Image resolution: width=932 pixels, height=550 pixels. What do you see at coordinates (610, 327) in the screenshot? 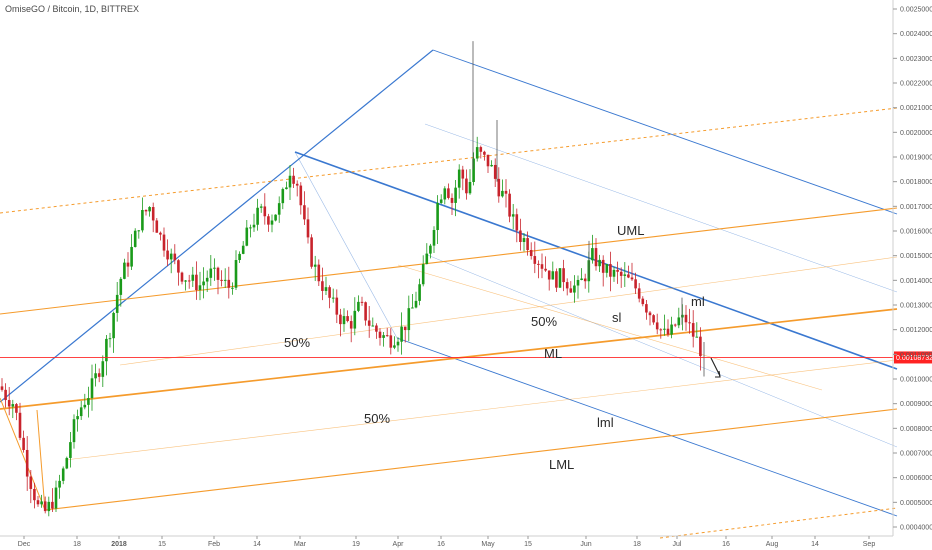
I see `orange-slope-line` at bounding box center [610, 327].